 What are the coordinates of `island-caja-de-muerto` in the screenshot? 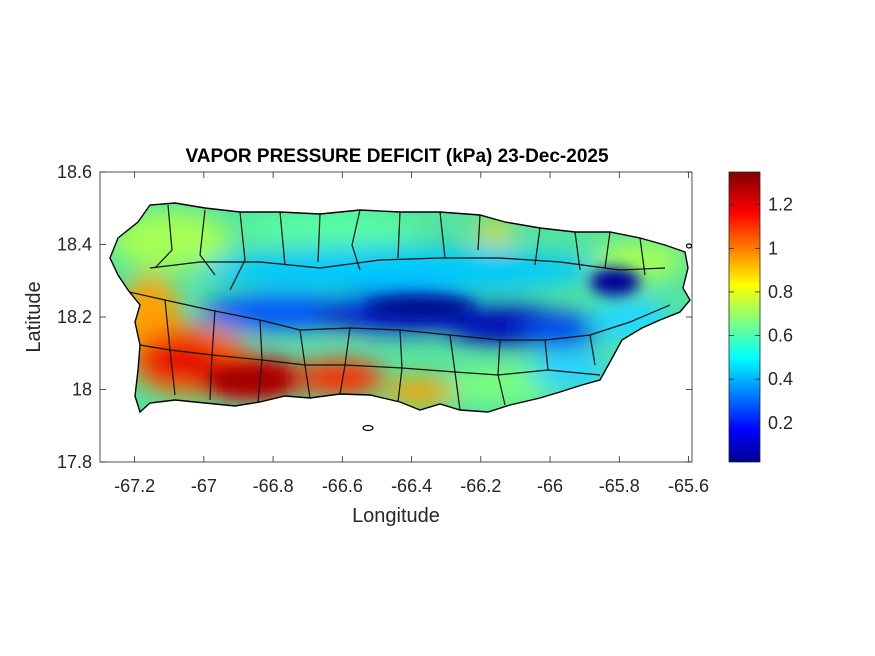 It's located at (368, 428).